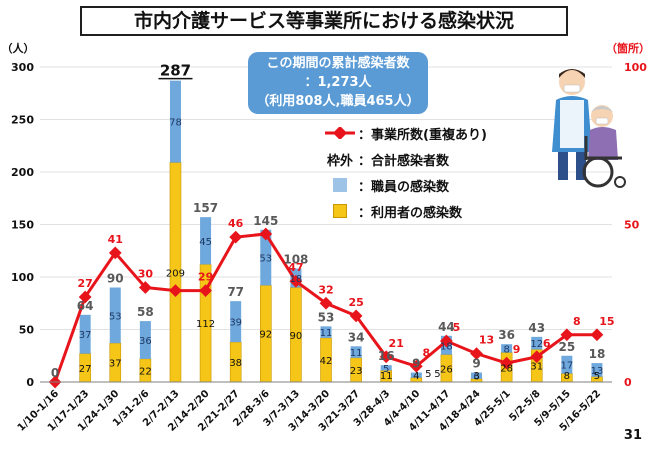 This screenshot has width=650, height=449. I want to click on legend-item-total: 枠外 ：合計感染者数, so click(404, 159).